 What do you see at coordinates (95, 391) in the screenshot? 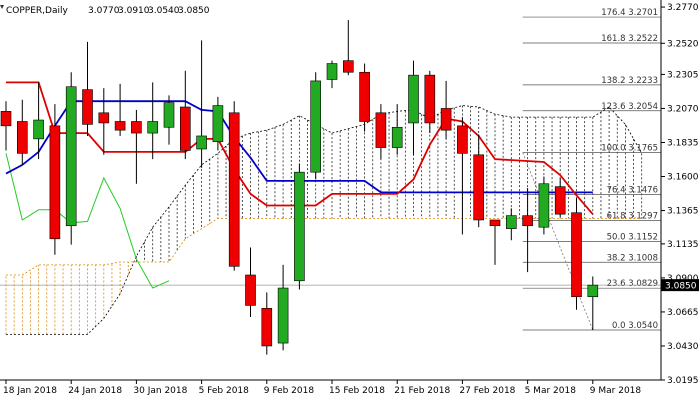
I see `x-tick-label: 24 Jan 2018` at bounding box center [95, 391].